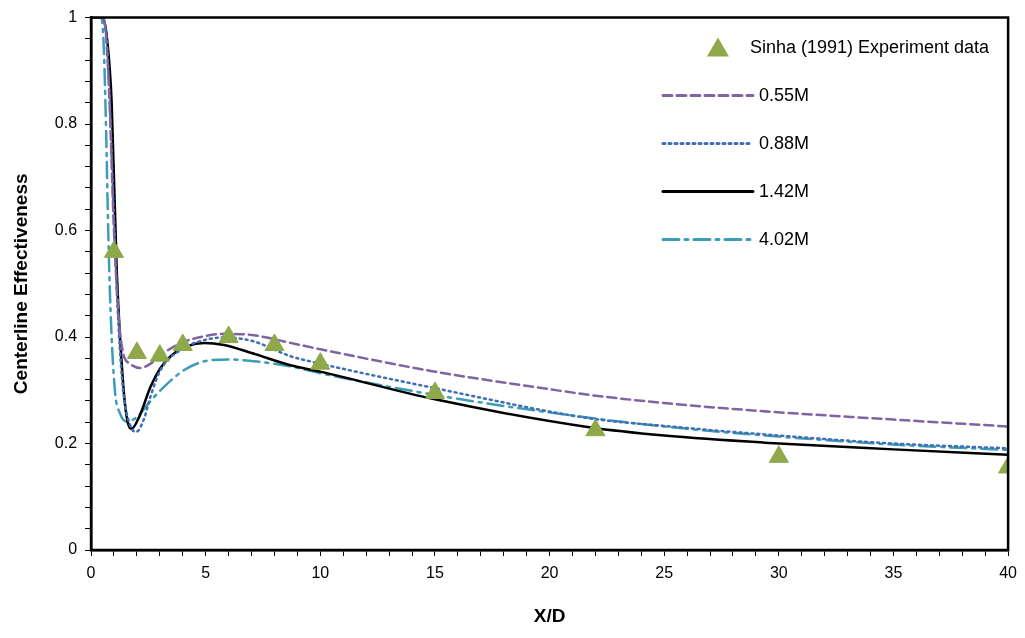 This screenshot has height=638, width=1025. I want to click on x-tick-label: 5, so click(206, 573).